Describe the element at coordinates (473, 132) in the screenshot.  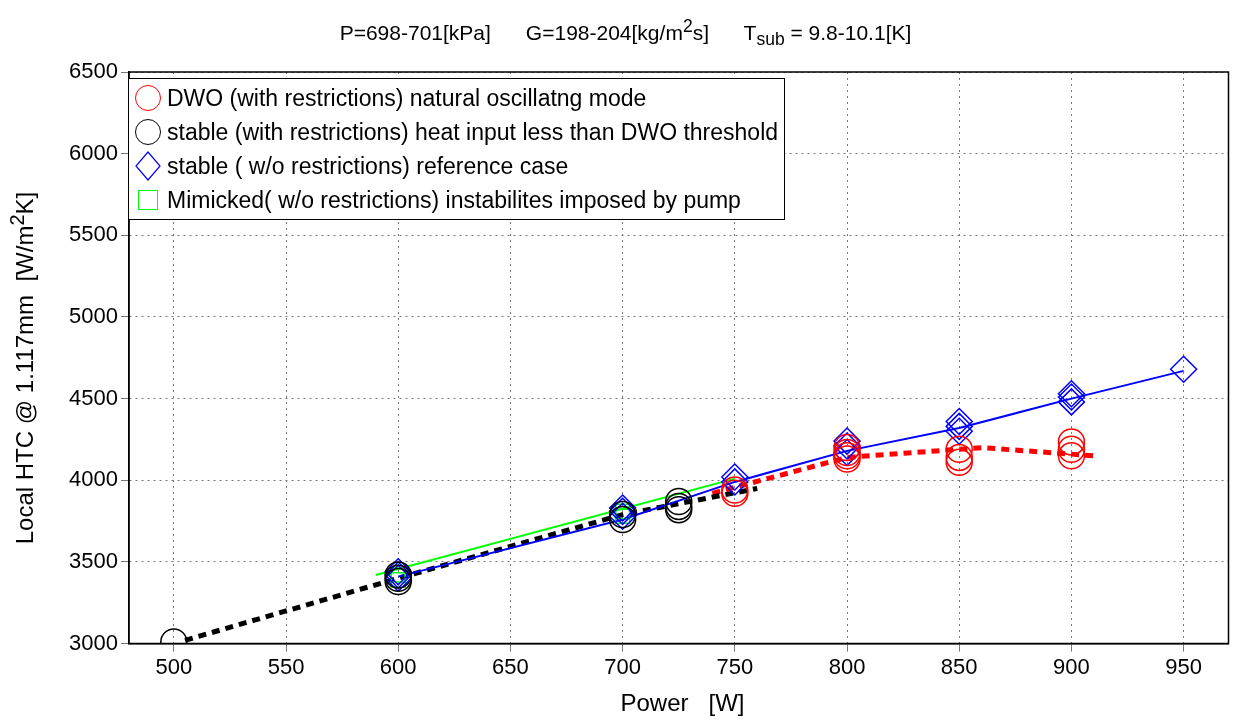
I see `legend-label: stable (with restrictions) heat input less than DWO threshold` at that location.